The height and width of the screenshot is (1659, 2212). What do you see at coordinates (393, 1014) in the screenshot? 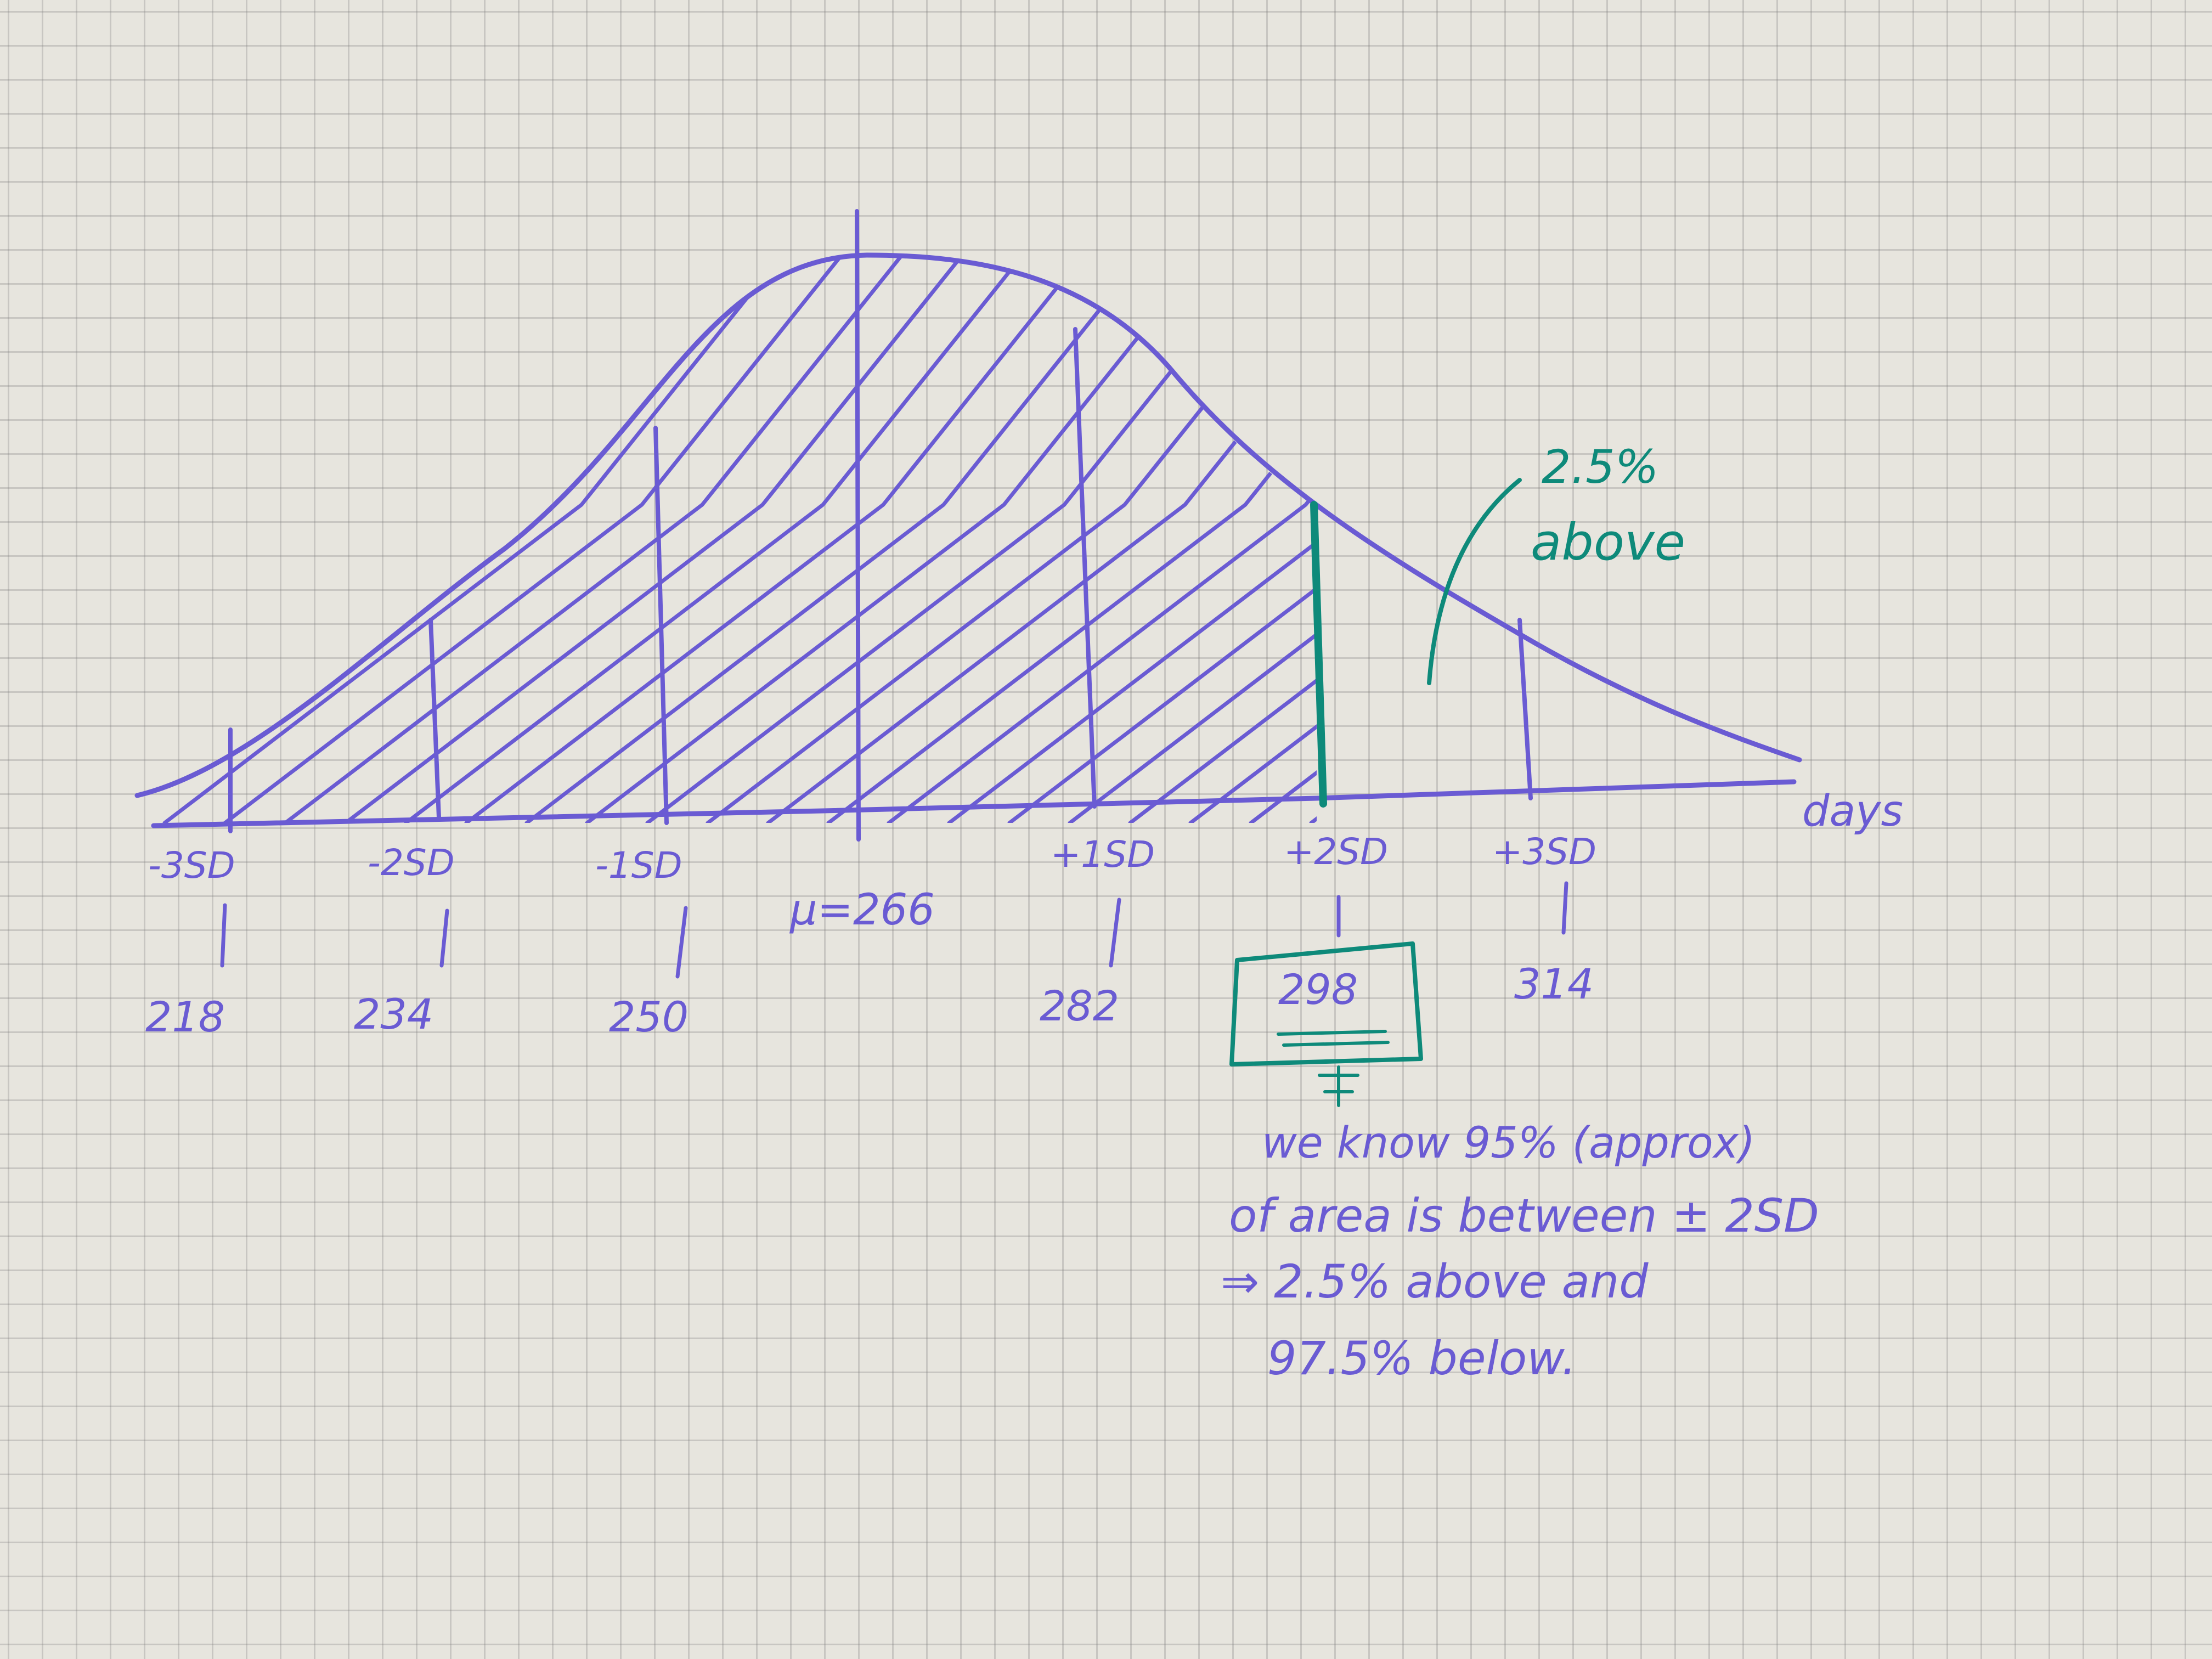
I see `value-minus-2: 234` at bounding box center [393, 1014].